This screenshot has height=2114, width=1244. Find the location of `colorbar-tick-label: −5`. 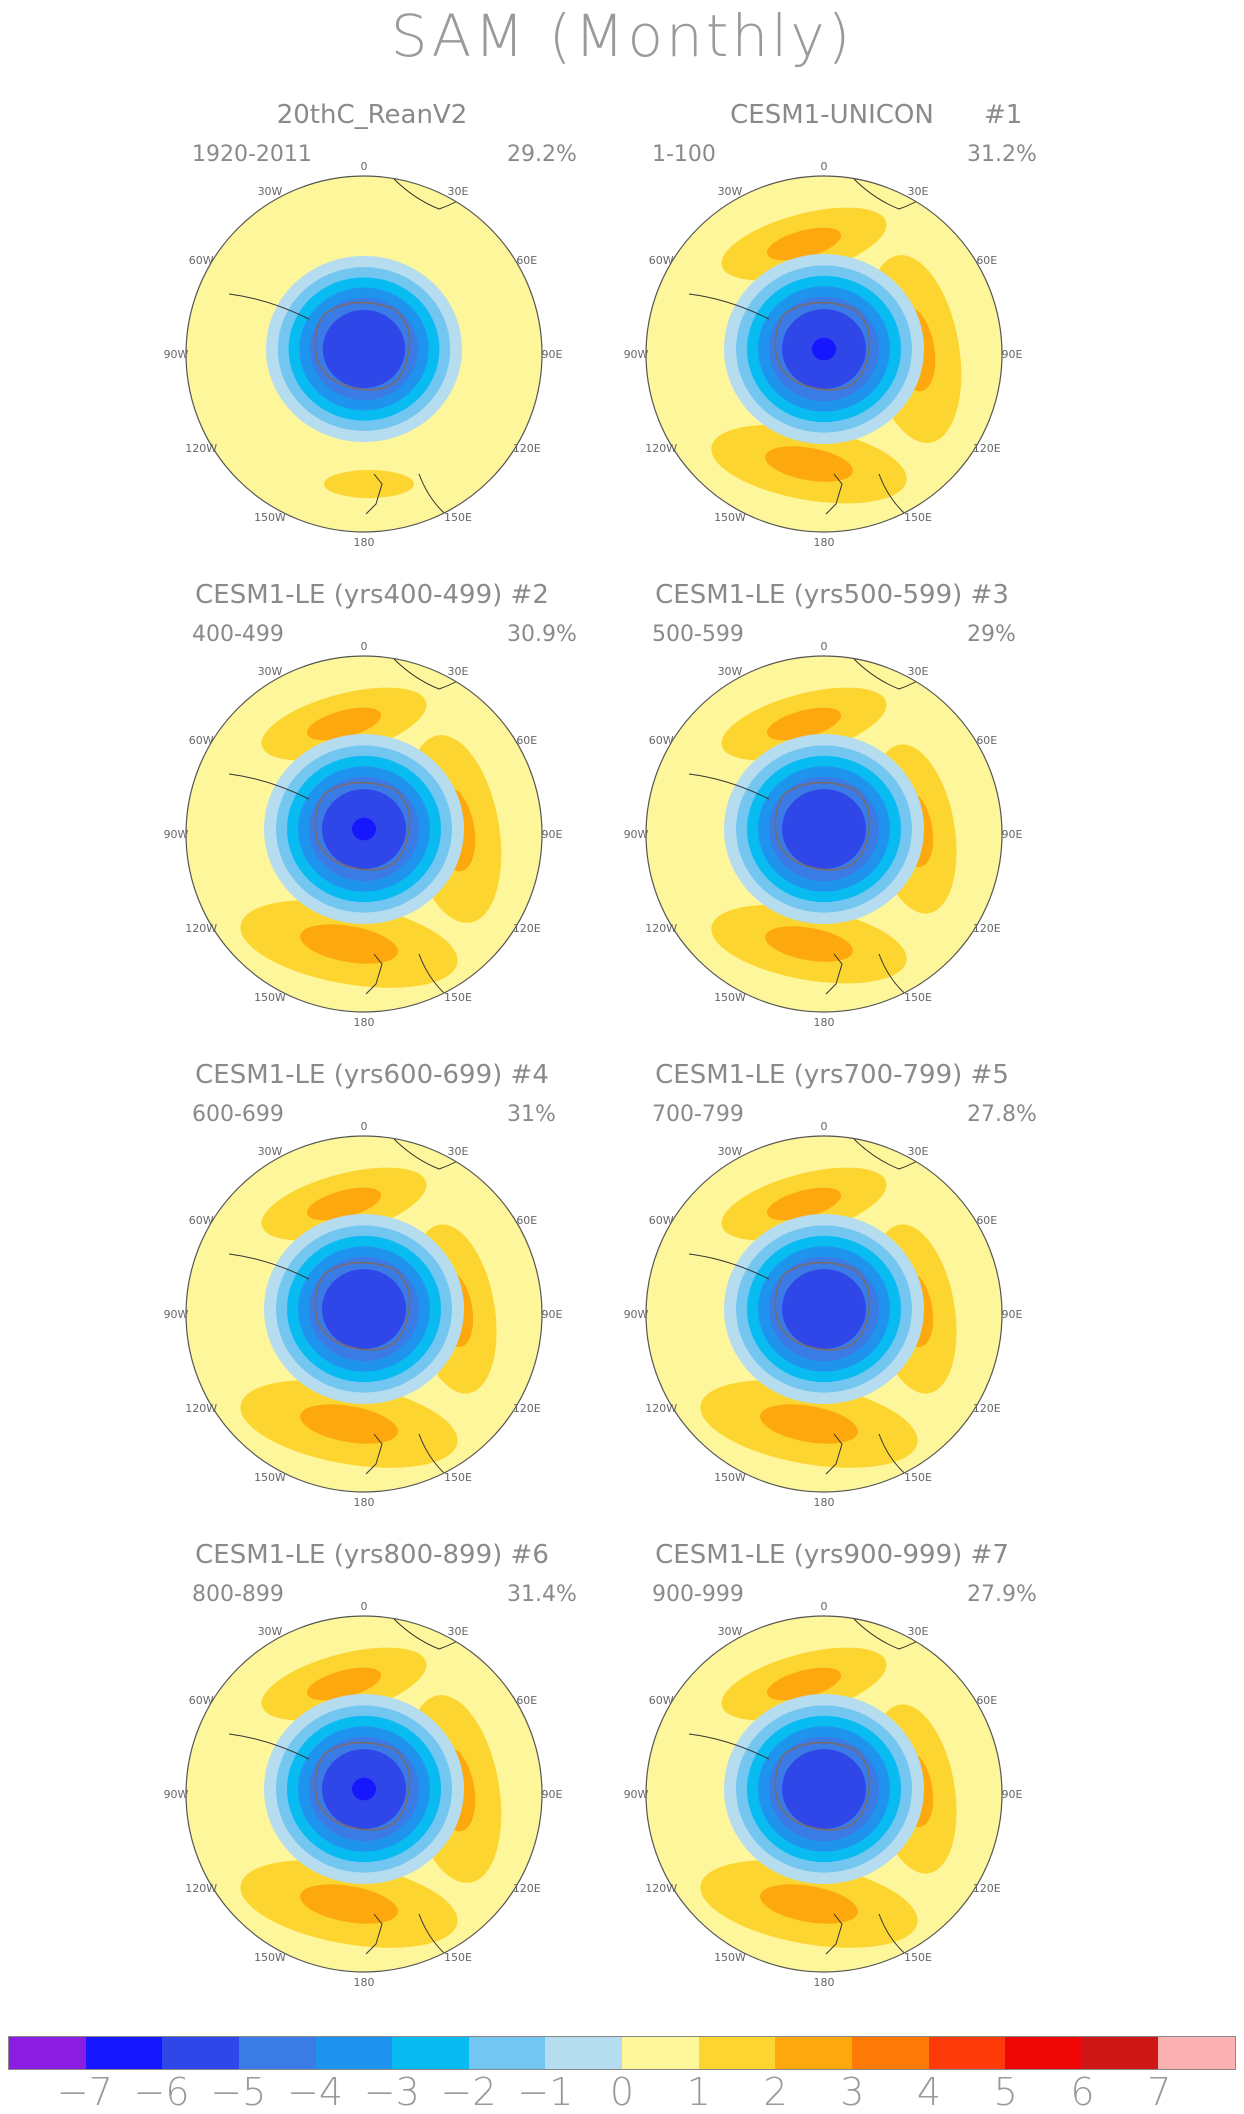

colorbar-tick-label: −5 is located at coordinates (238, 2092).